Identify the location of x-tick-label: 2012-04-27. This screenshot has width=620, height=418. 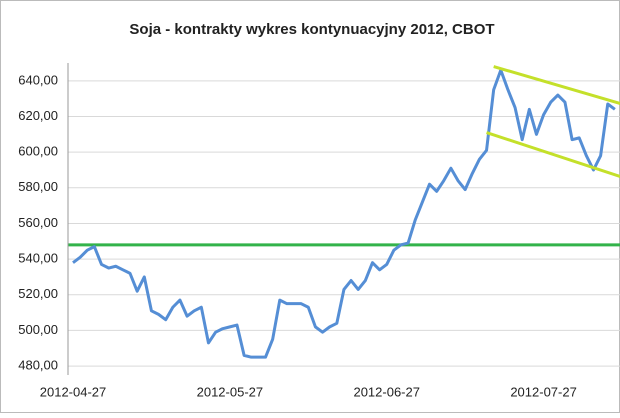
(73, 391).